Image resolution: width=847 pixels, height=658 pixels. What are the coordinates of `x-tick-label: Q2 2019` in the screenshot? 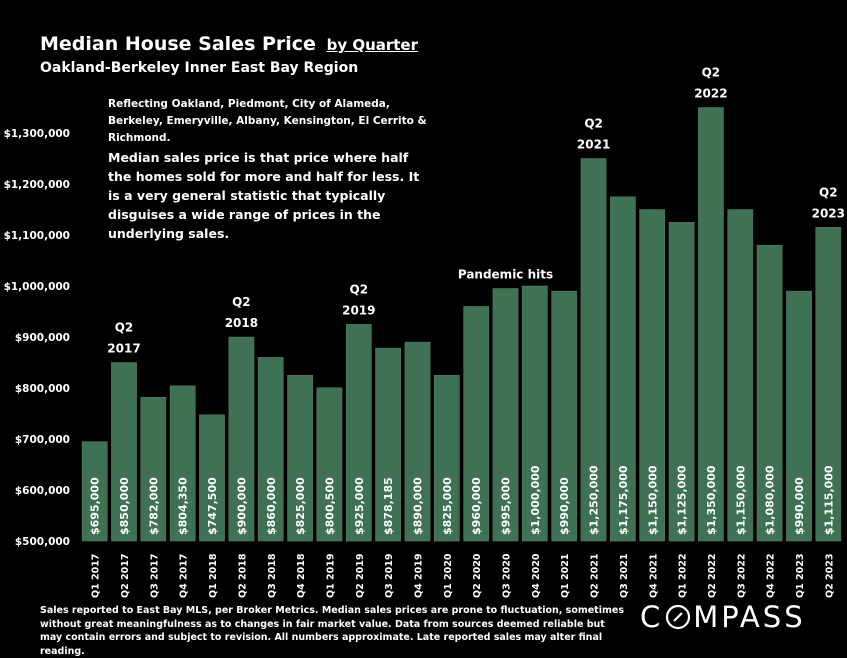 It's located at (360, 576).